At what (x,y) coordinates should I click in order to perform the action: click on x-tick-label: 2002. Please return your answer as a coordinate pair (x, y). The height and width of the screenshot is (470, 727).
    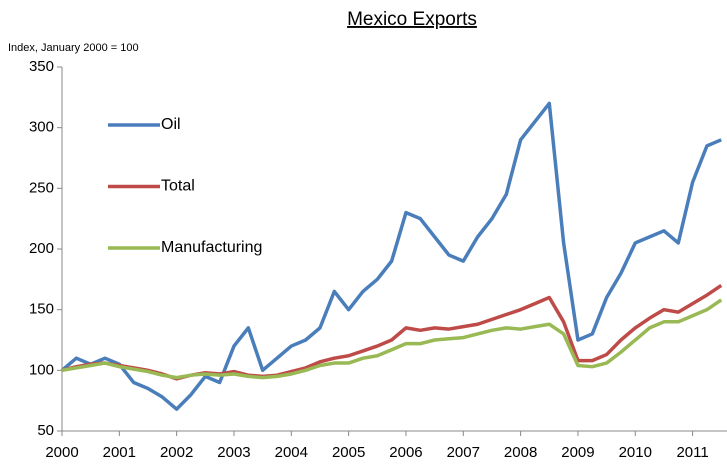
    Looking at the image, I should click on (176, 452).